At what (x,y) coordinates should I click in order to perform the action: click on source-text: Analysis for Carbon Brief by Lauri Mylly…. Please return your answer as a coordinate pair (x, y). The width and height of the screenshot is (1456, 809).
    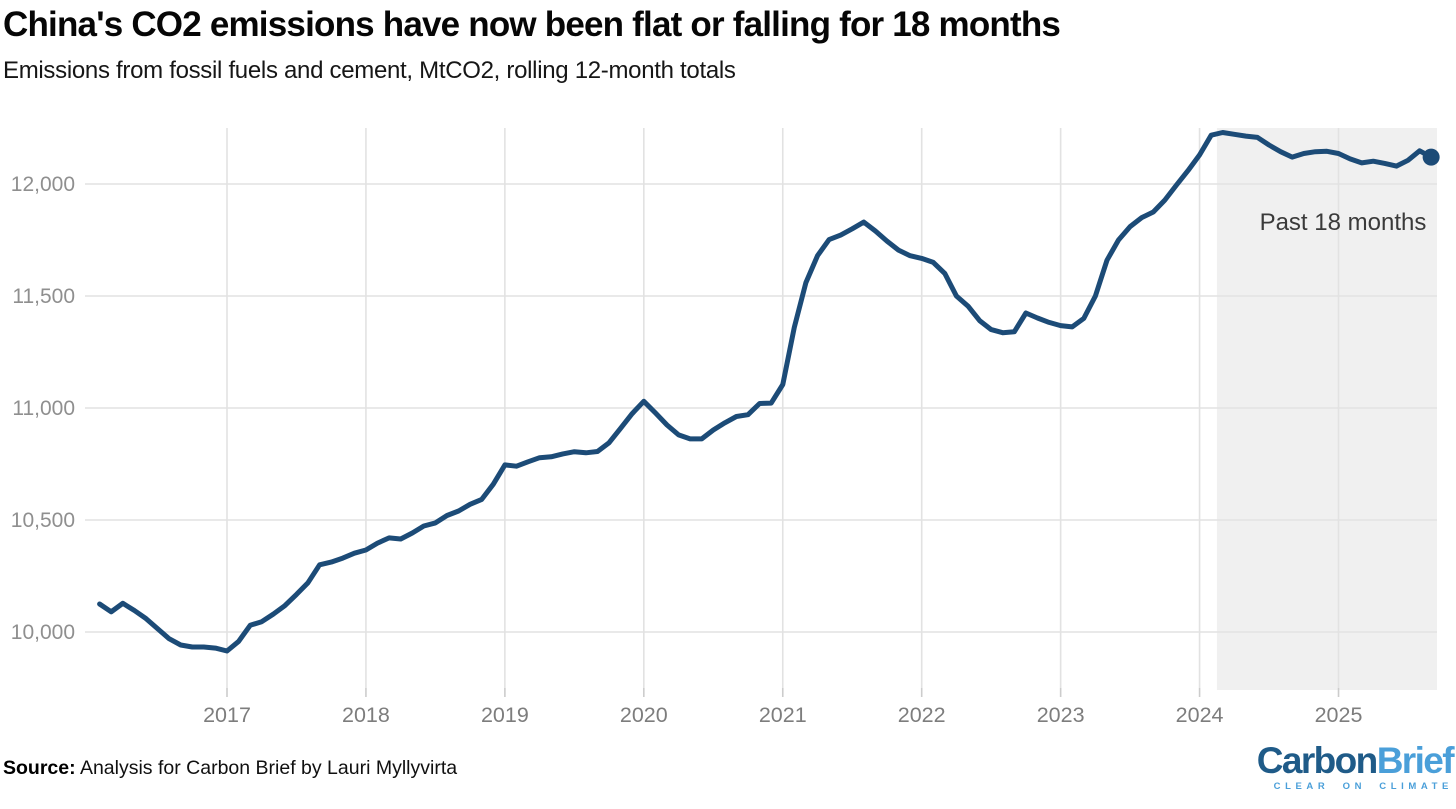
    Looking at the image, I should click on (266, 768).